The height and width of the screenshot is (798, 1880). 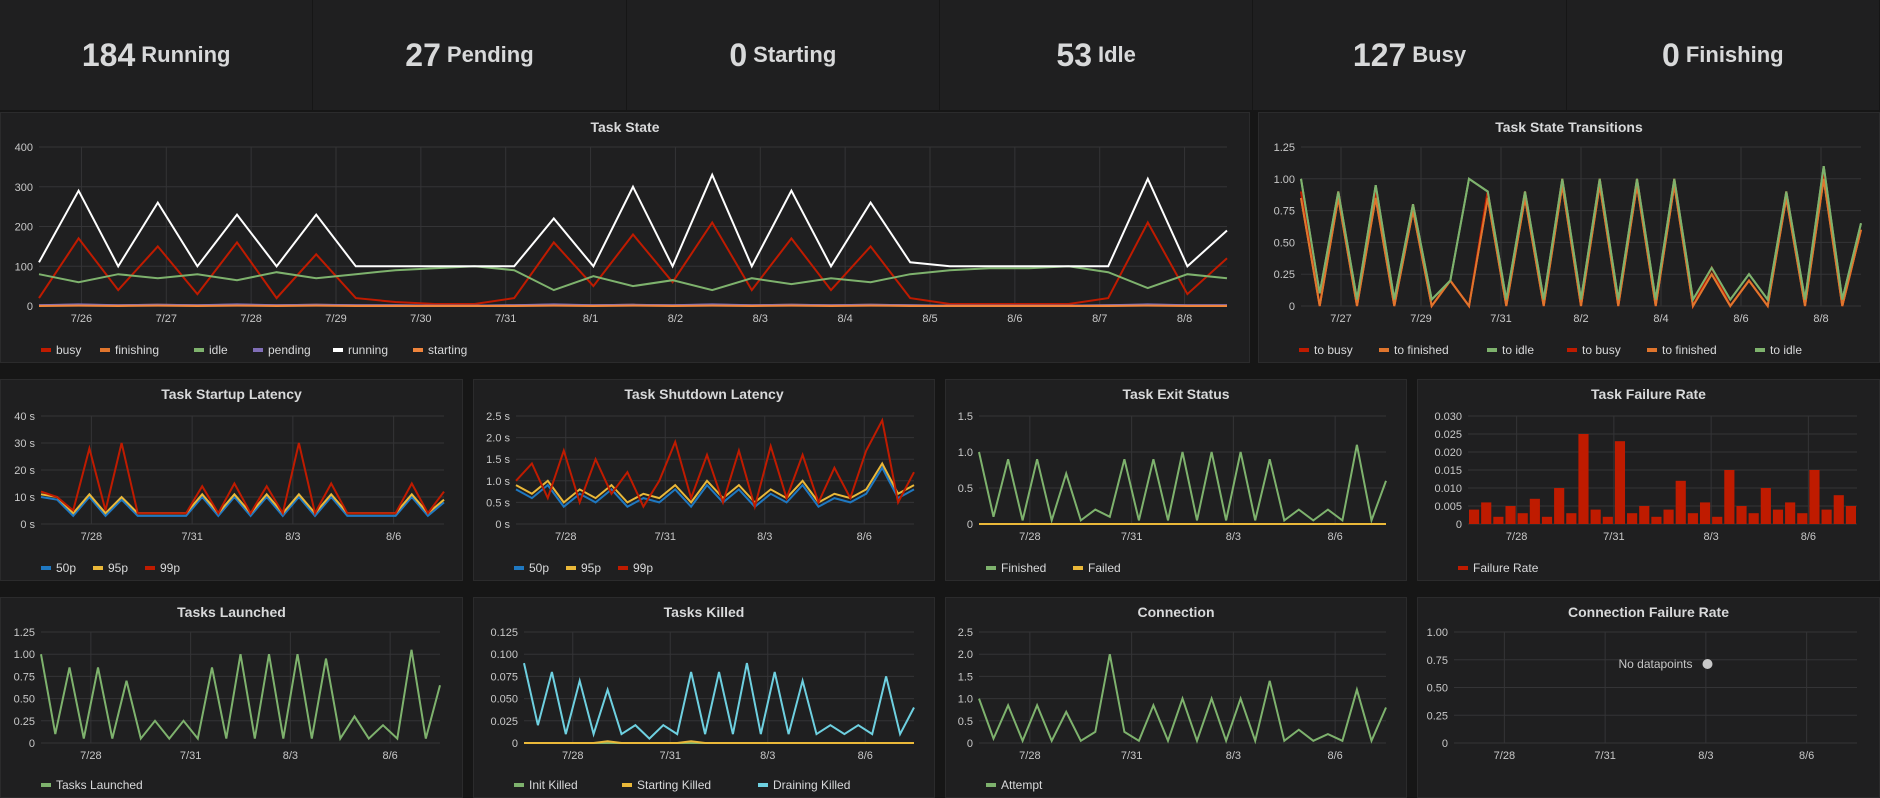 What do you see at coordinates (1172, 709) in the screenshot?
I see `chart-connection: 0 0.5 1.0 1.5 2.0 2.5 7/28 7/31 8/3 8/6 Attempt` at bounding box center [1172, 709].